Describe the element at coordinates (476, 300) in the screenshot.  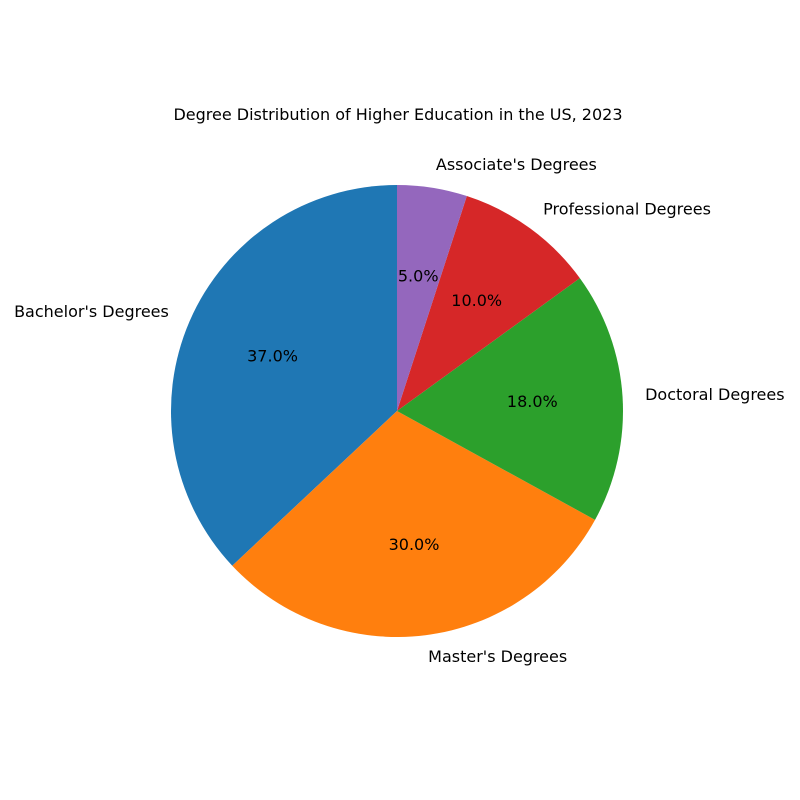
I see `slice-value-professional-degrees: 10.0%` at that location.